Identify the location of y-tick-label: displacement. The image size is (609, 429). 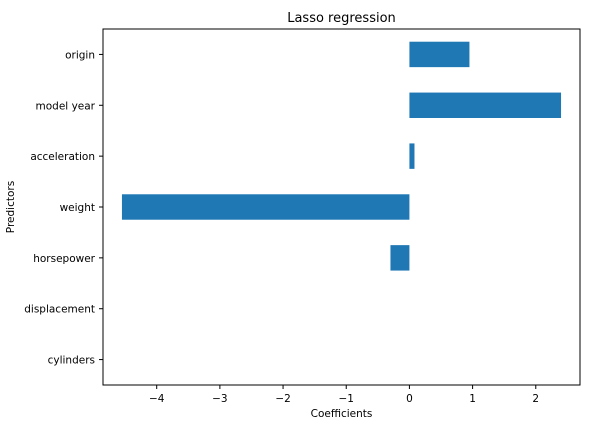
(59, 310).